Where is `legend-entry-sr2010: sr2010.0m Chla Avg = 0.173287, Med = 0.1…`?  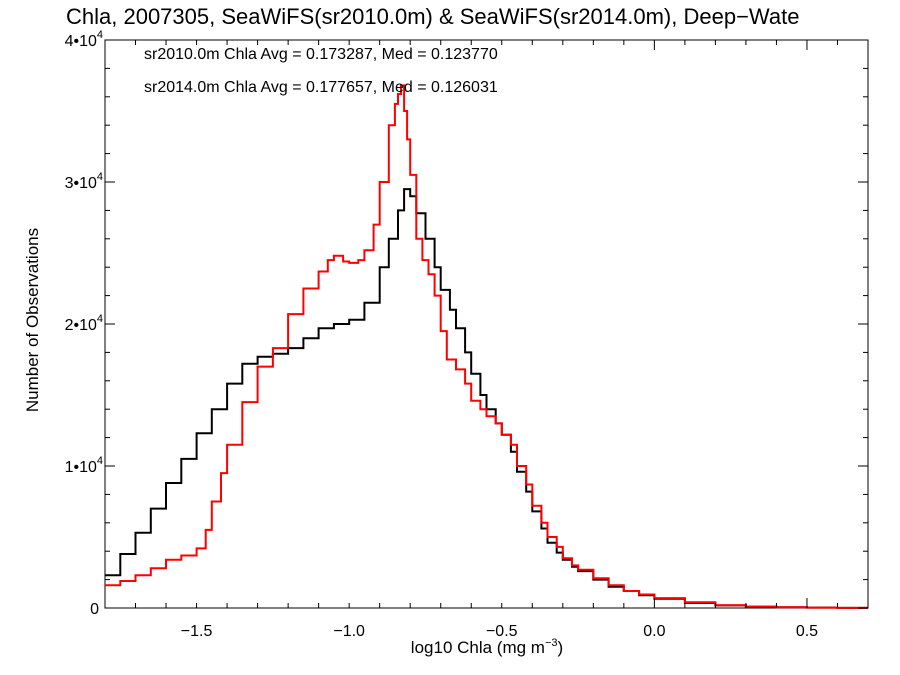 legend-entry-sr2010: sr2010.0m Chla Avg = 0.173287, Med = 0.1… is located at coordinates (321, 54).